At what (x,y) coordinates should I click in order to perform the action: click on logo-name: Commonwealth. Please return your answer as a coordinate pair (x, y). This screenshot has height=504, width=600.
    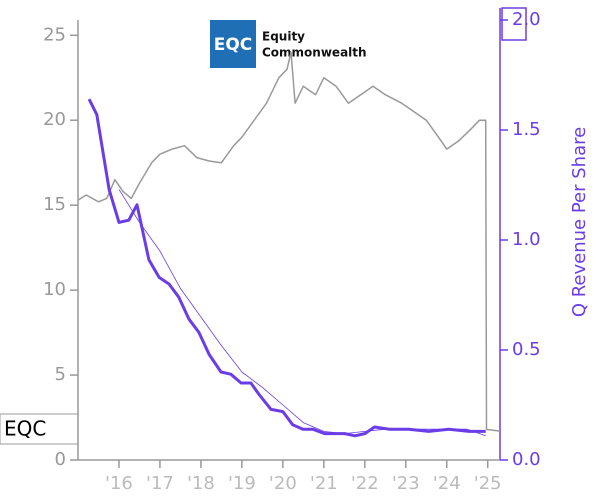
    Looking at the image, I should click on (314, 53).